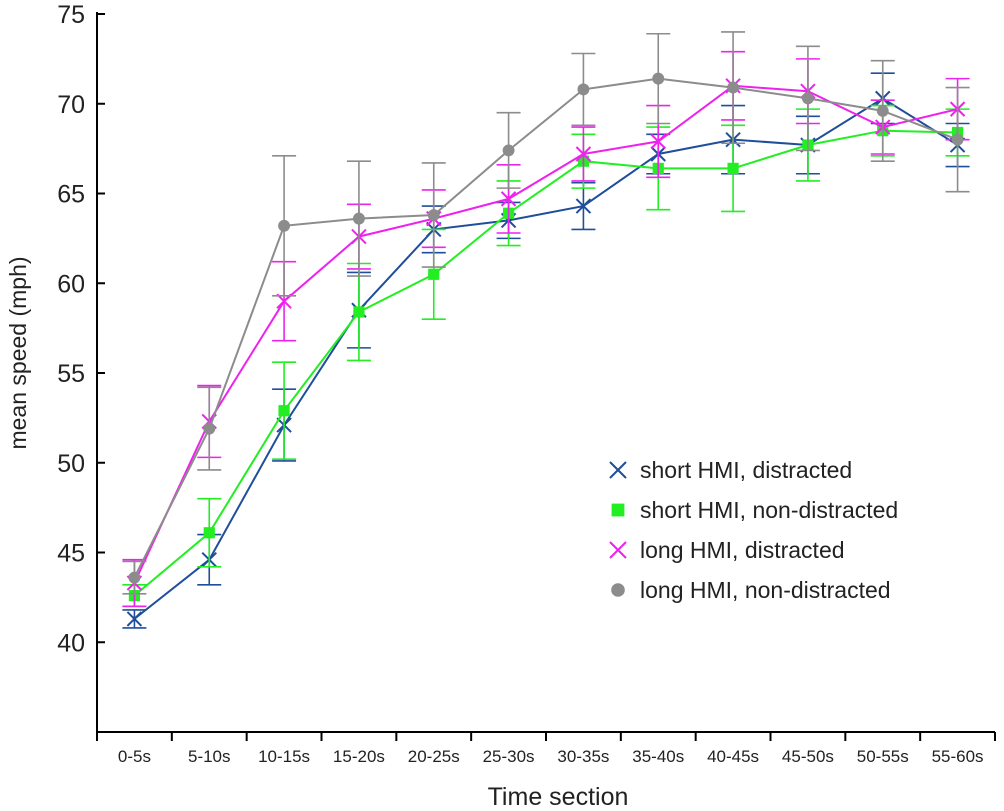  What do you see at coordinates (746, 470) in the screenshot?
I see `legend-label: short HMI, distracted` at bounding box center [746, 470].